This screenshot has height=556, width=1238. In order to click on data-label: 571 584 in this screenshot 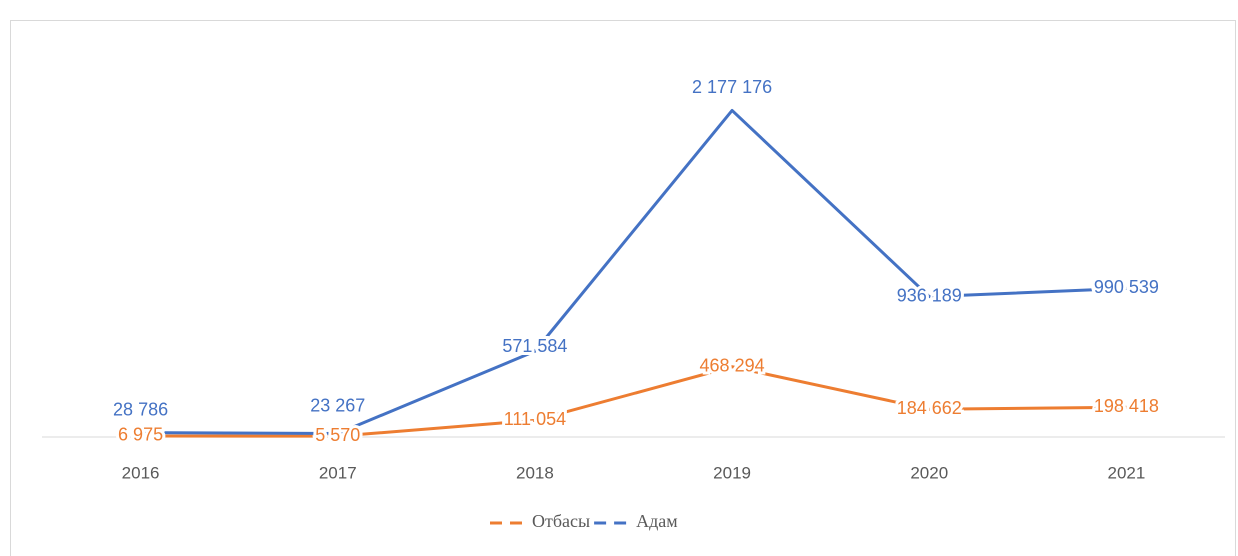, I will do `click(534, 346)`.